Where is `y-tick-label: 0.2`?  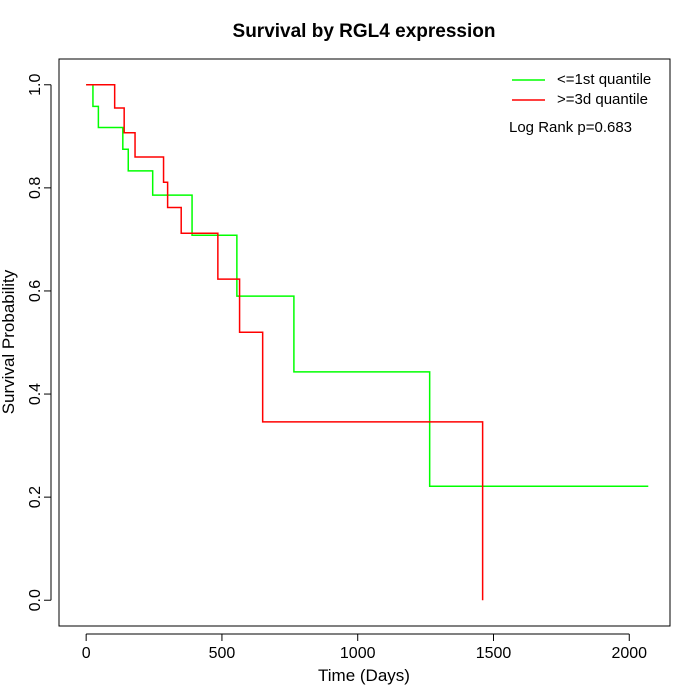
y-tick-label: 0.2 is located at coordinates (35, 497).